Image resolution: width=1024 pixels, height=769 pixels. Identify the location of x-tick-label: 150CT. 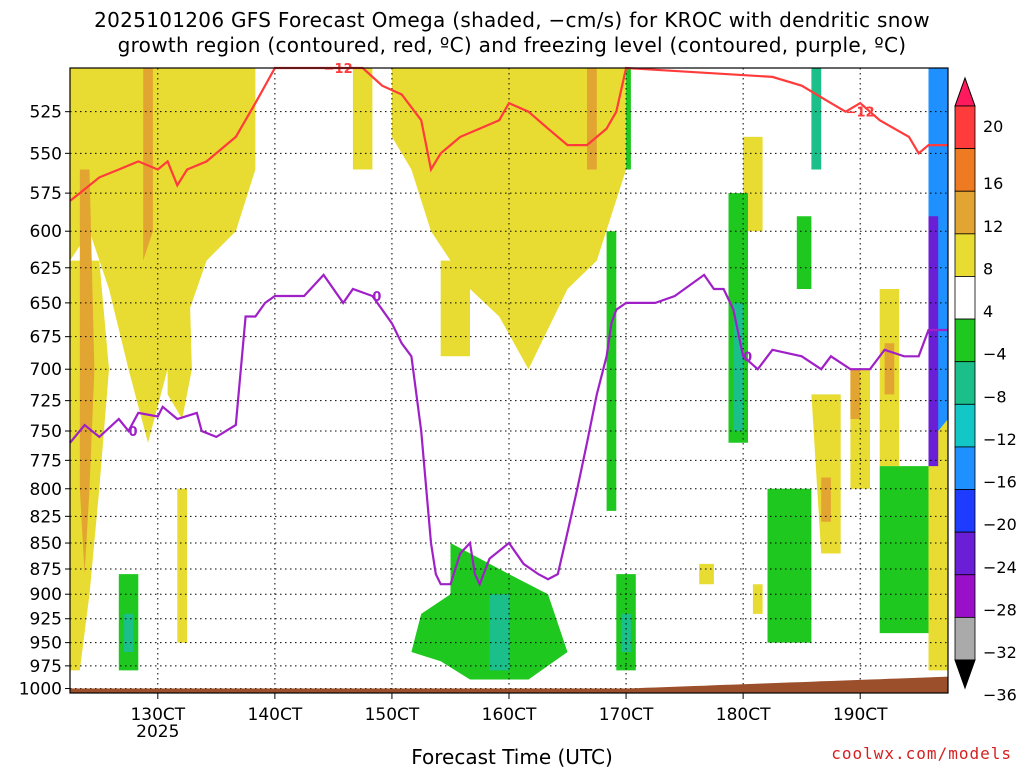
(392, 715).